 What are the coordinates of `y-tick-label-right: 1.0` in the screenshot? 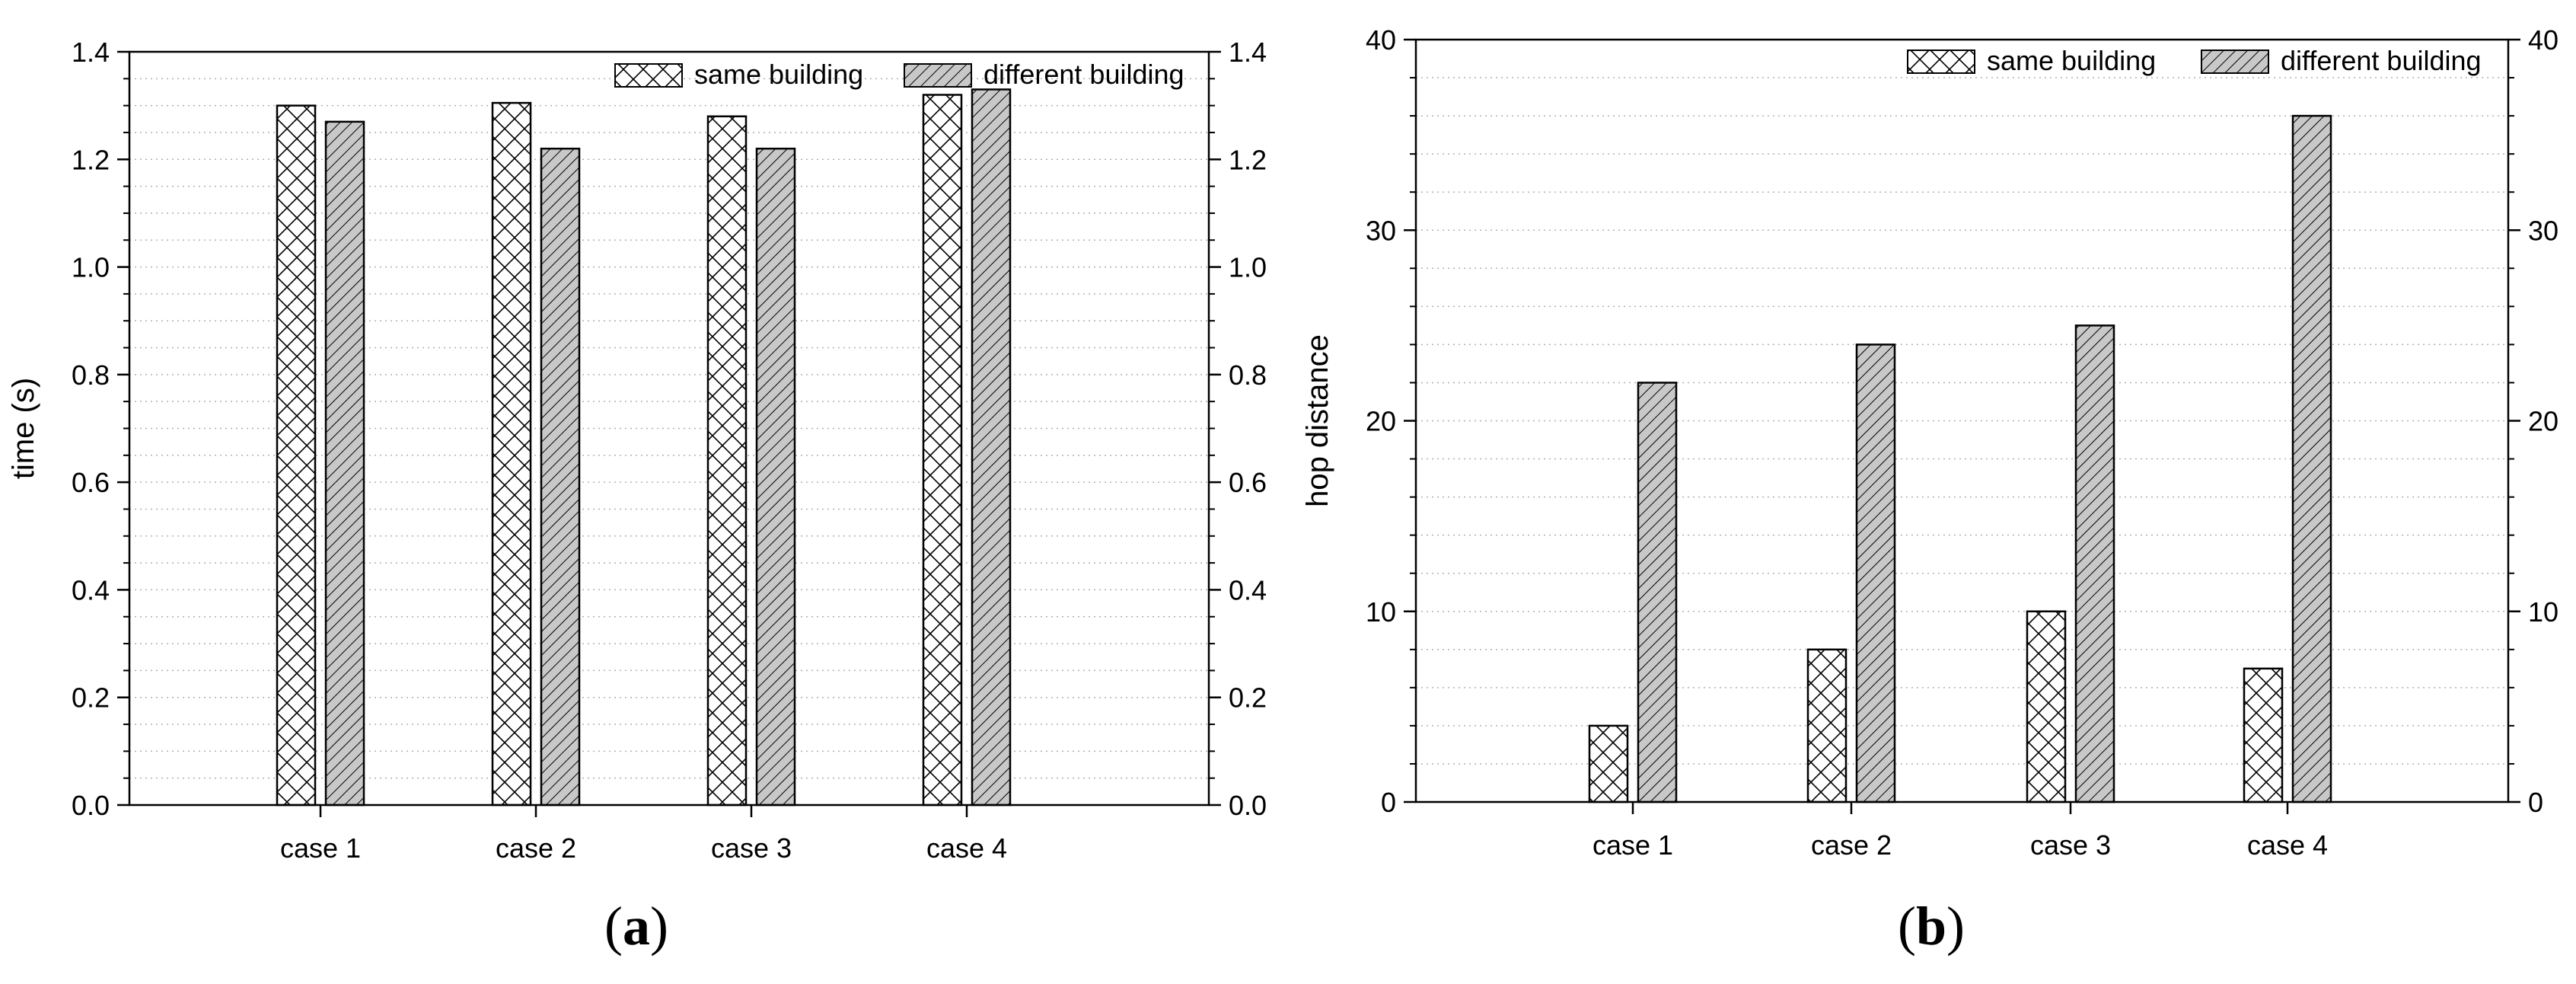 It's located at (1248, 267).